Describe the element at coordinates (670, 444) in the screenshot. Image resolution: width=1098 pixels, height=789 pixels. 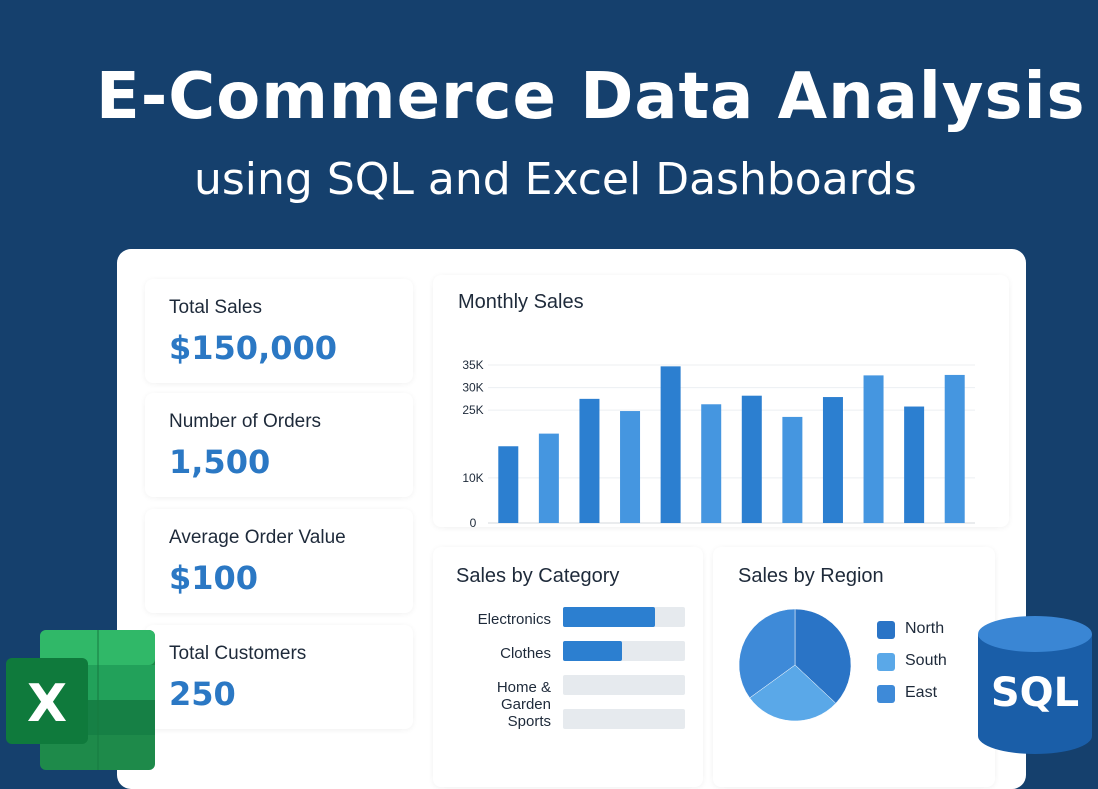
I see `bar-may` at that location.